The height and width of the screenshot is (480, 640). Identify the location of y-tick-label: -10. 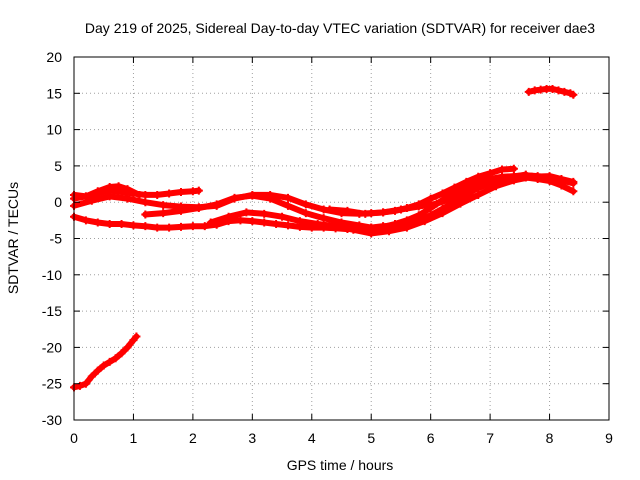
(52, 275).